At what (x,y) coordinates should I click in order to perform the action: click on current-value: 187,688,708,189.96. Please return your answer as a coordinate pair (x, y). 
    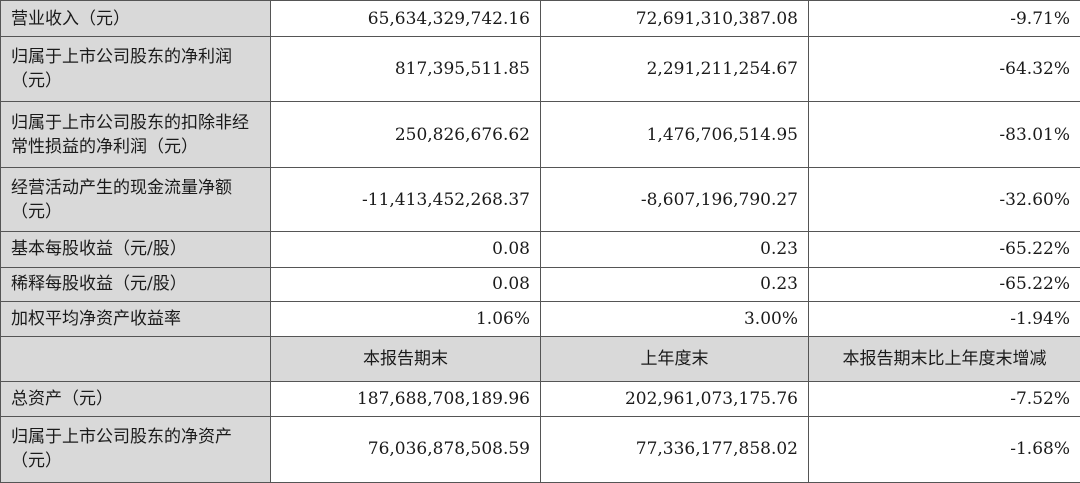
    Looking at the image, I should click on (405, 398).